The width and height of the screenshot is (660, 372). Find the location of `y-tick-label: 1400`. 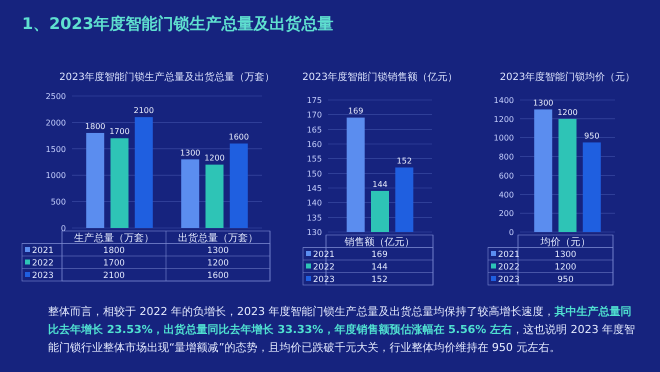

y-tick-label: 1400 is located at coordinates (504, 100).